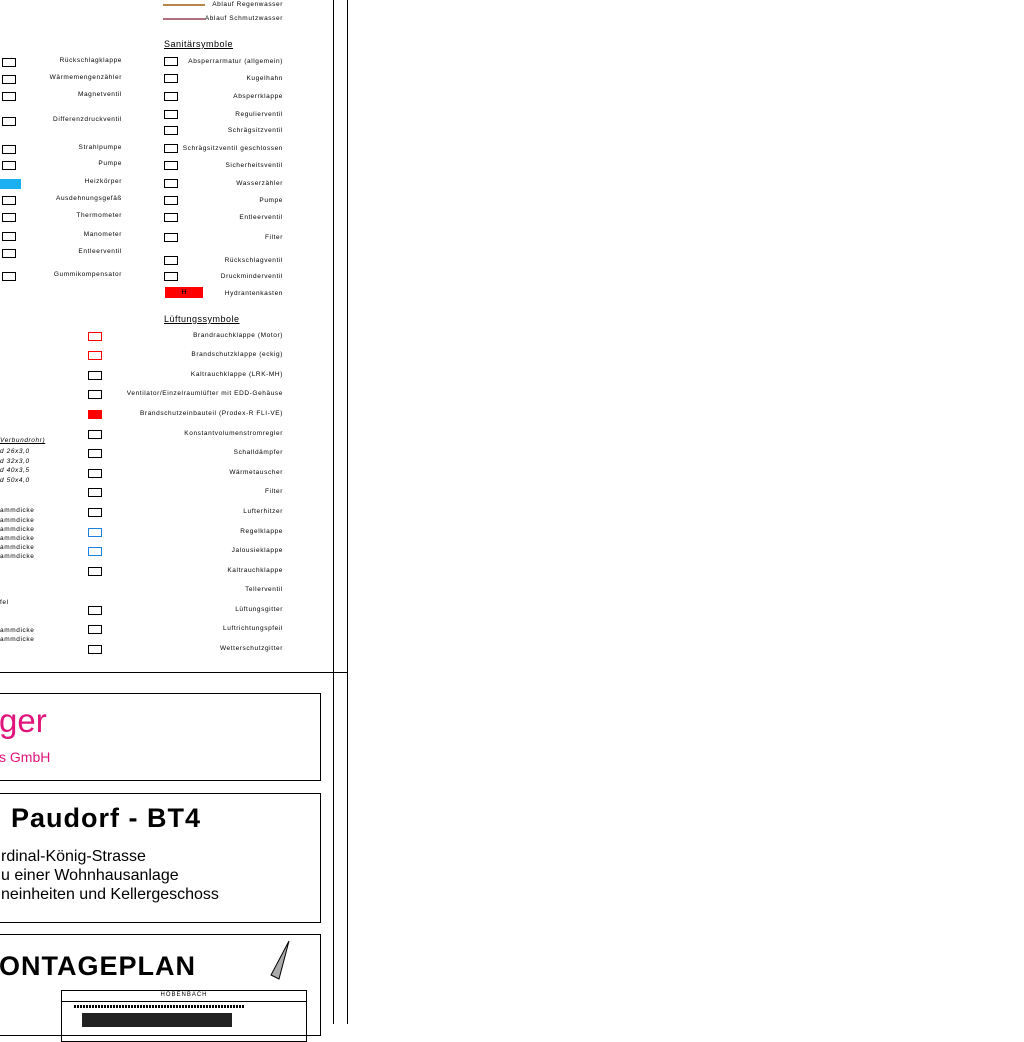 The width and height of the screenshot is (1024, 1042). What do you see at coordinates (256, 472) in the screenshot?
I see `legend-label: Wärmetauscher` at bounding box center [256, 472].